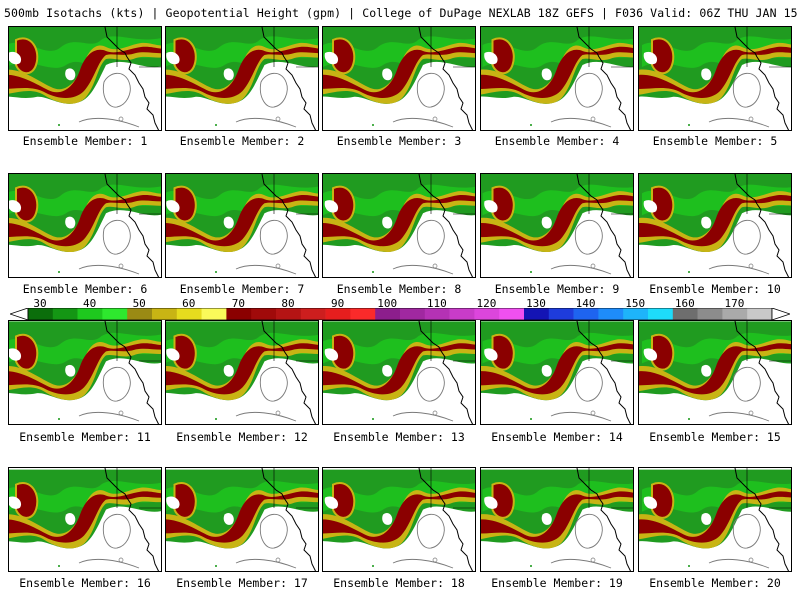  I want to click on colorbar-tick-label: 110, so click(436, 303).